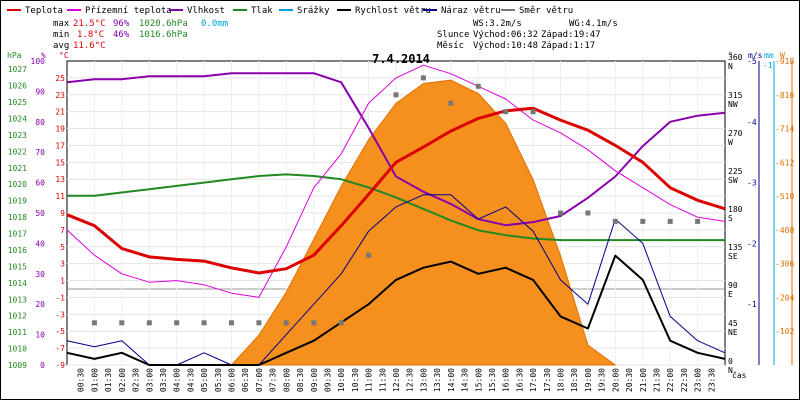  Describe the element at coordinates (733, 104) in the screenshot. I see `direction-compass-label: NW` at that location.